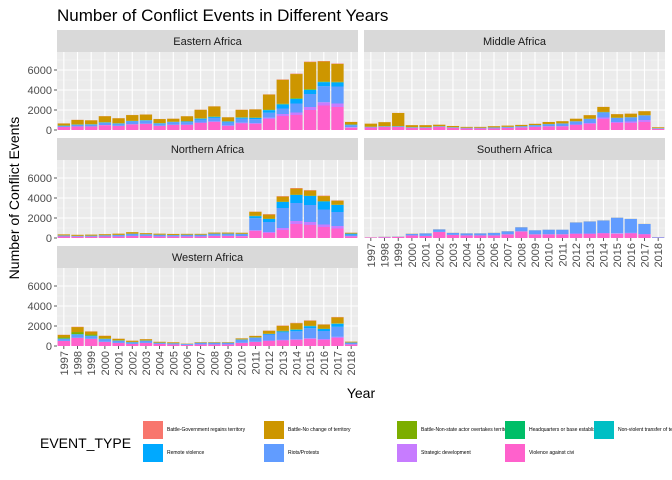 This screenshot has width=672, height=480. Describe the element at coordinates (105, 127) in the screenshot. I see `bar-segment-violence-against-civi-2000` at that location.